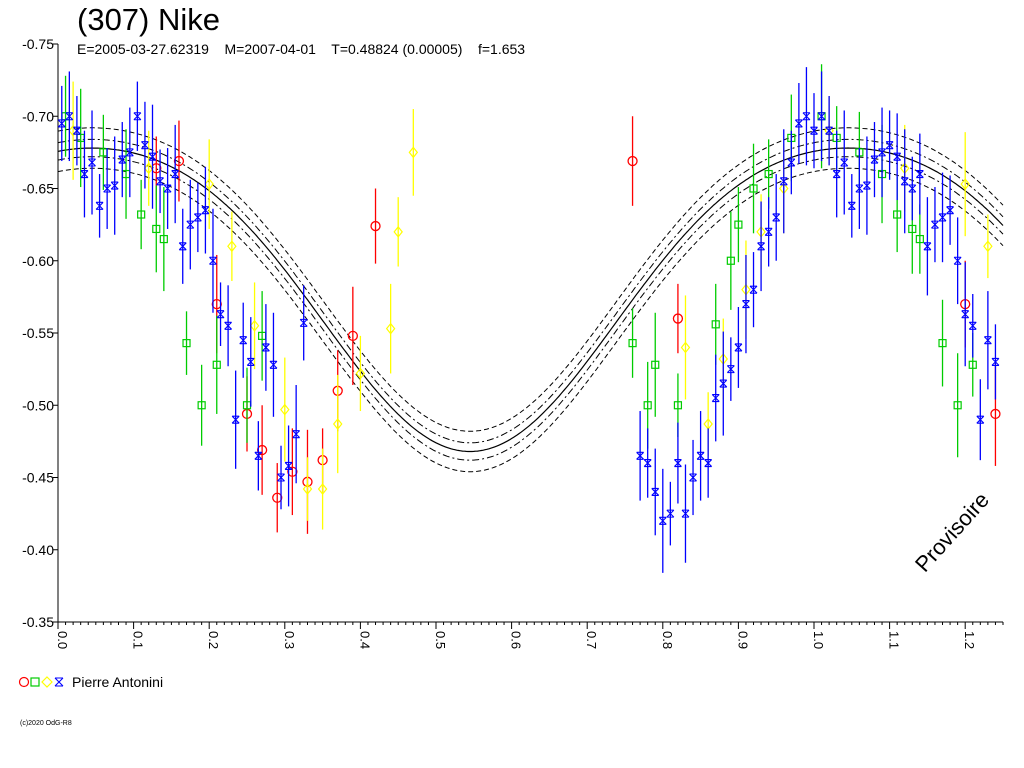  What do you see at coordinates (38, 478) in the screenshot?
I see `y-tick-label: -0.45` at bounding box center [38, 478].